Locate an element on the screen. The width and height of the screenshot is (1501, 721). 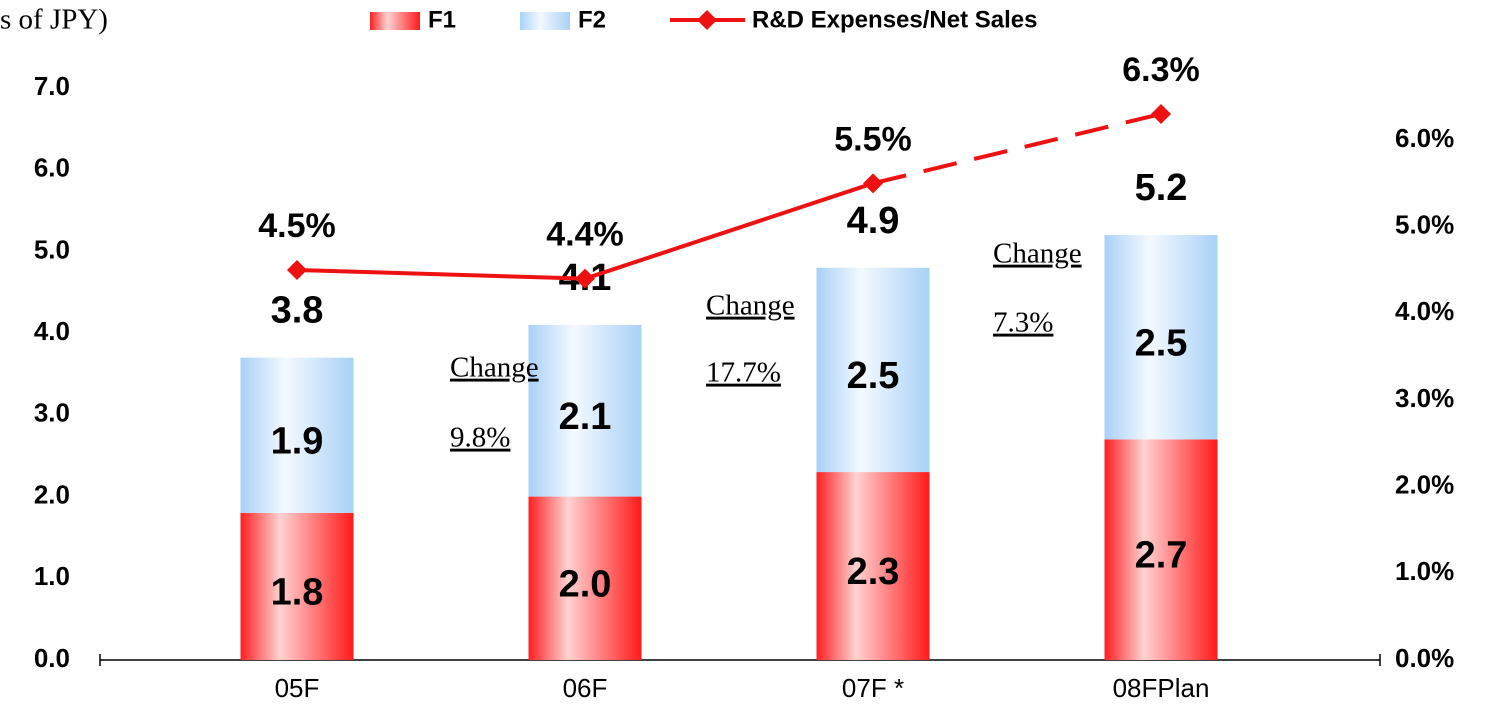
legend-marker is located at coordinates (707, 20).